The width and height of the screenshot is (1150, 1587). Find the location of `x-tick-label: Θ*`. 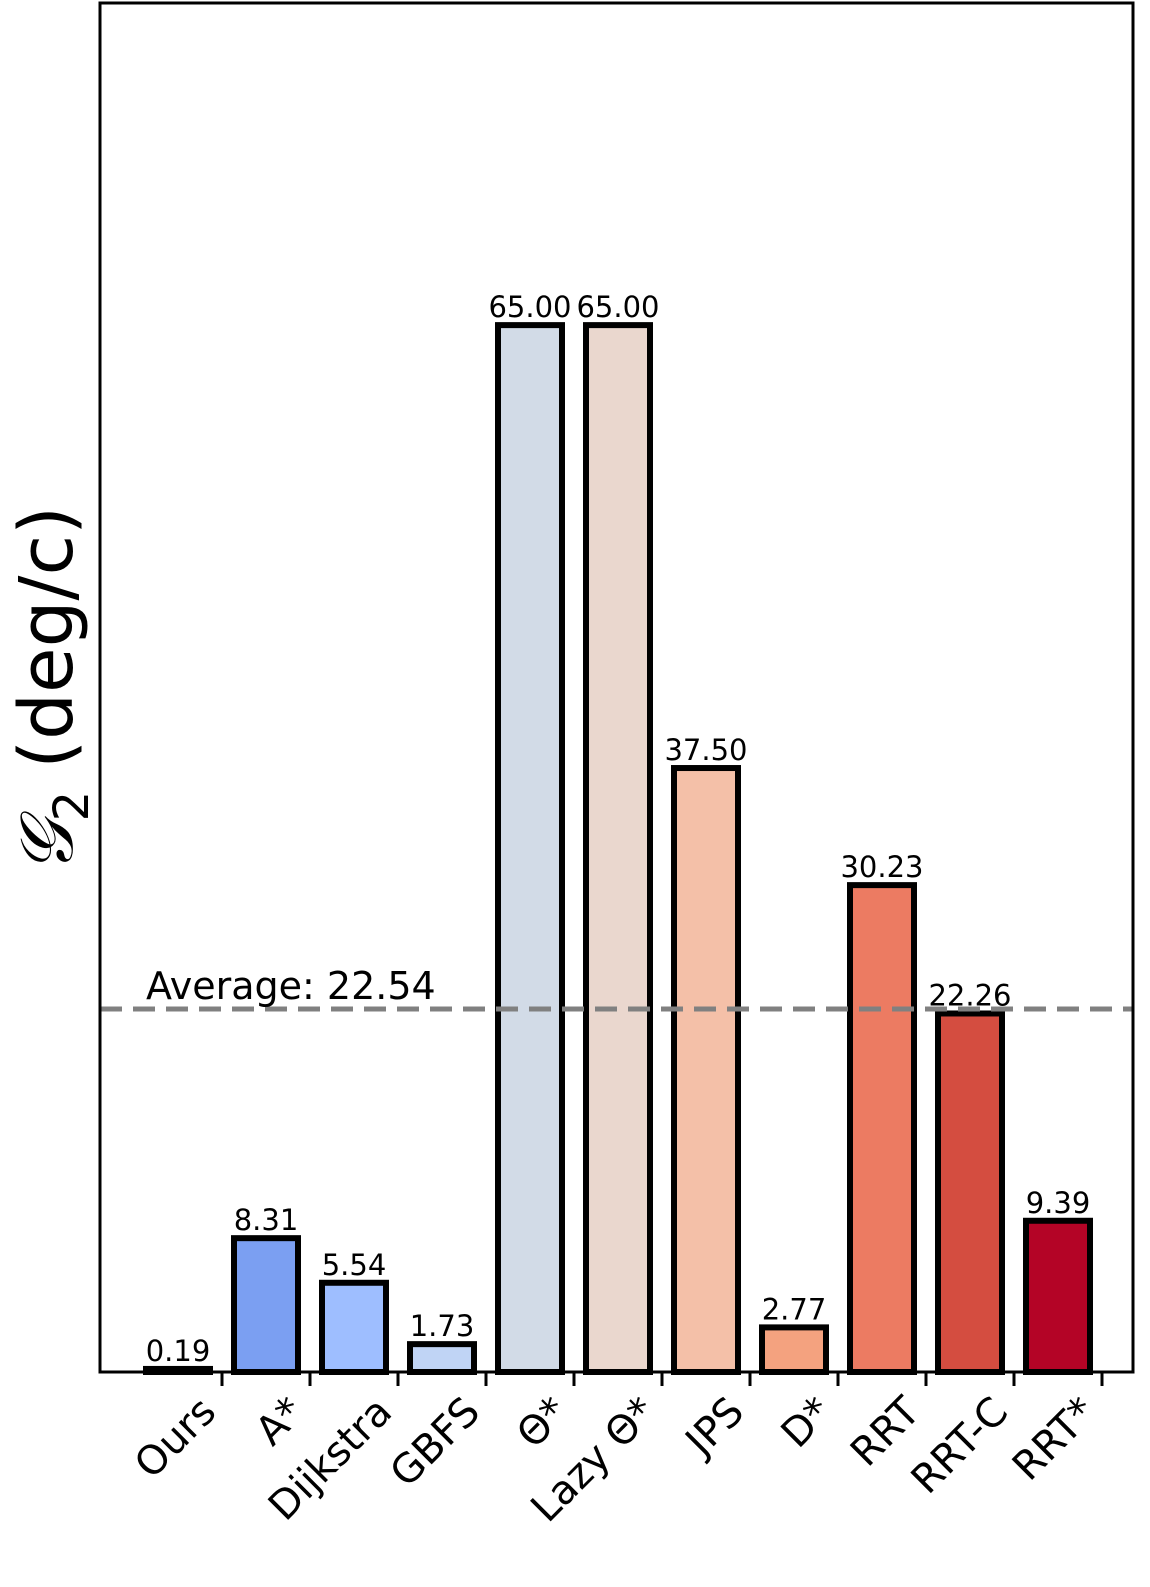

x-tick-label: Θ* is located at coordinates (542, 1423).